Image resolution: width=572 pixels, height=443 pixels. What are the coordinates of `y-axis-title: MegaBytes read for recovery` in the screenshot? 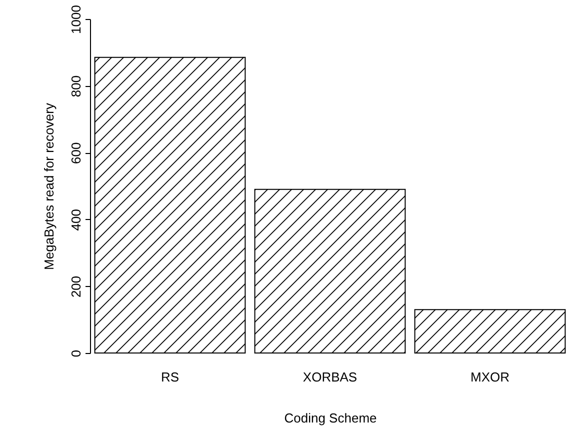 It's located at (49, 186).